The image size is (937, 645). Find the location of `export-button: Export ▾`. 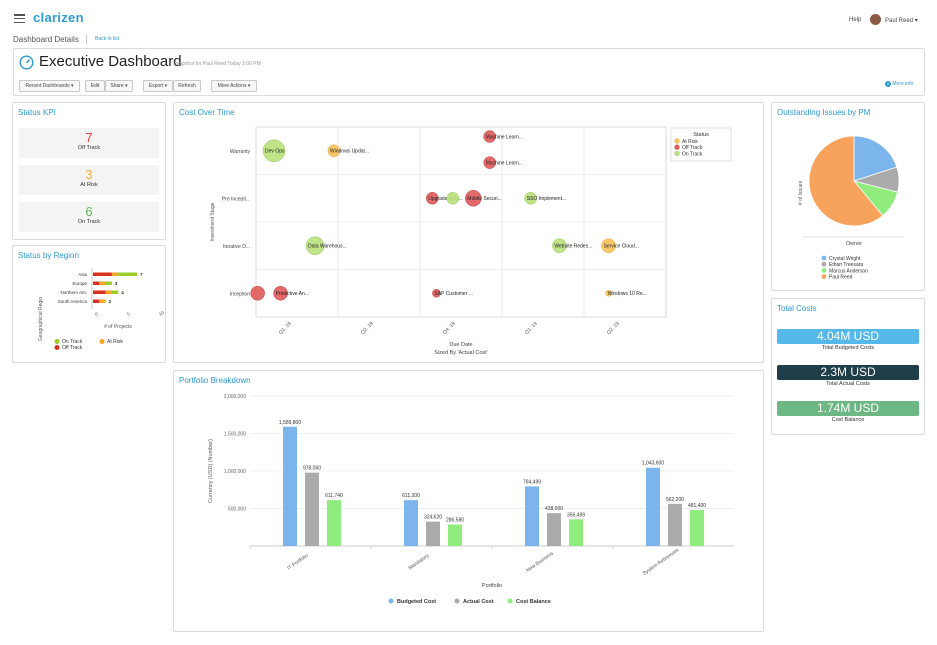

export-button: Export ▾ is located at coordinates (158, 86).